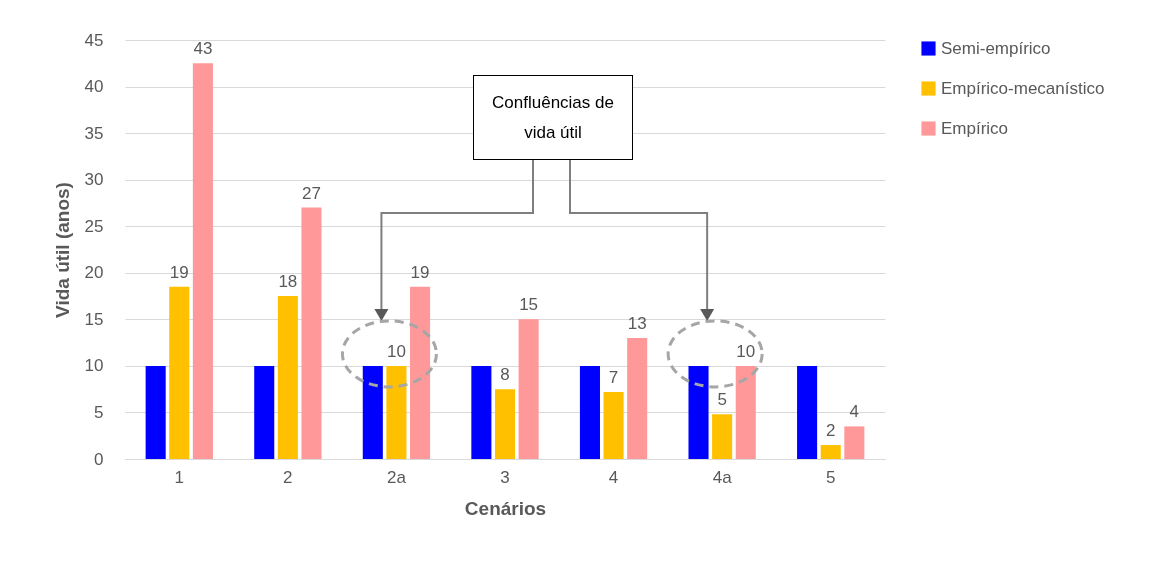  What do you see at coordinates (94, 133) in the screenshot?
I see `y-tick-label: 35` at bounding box center [94, 133].